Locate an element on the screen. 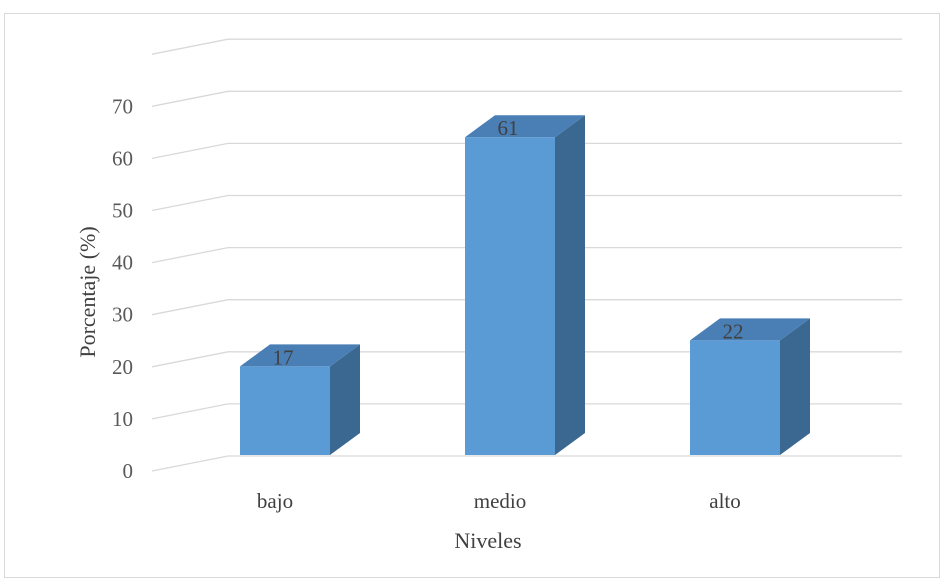 The image size is (945, 582). y-tick-label: 20 is located at coordinates (122, 367).